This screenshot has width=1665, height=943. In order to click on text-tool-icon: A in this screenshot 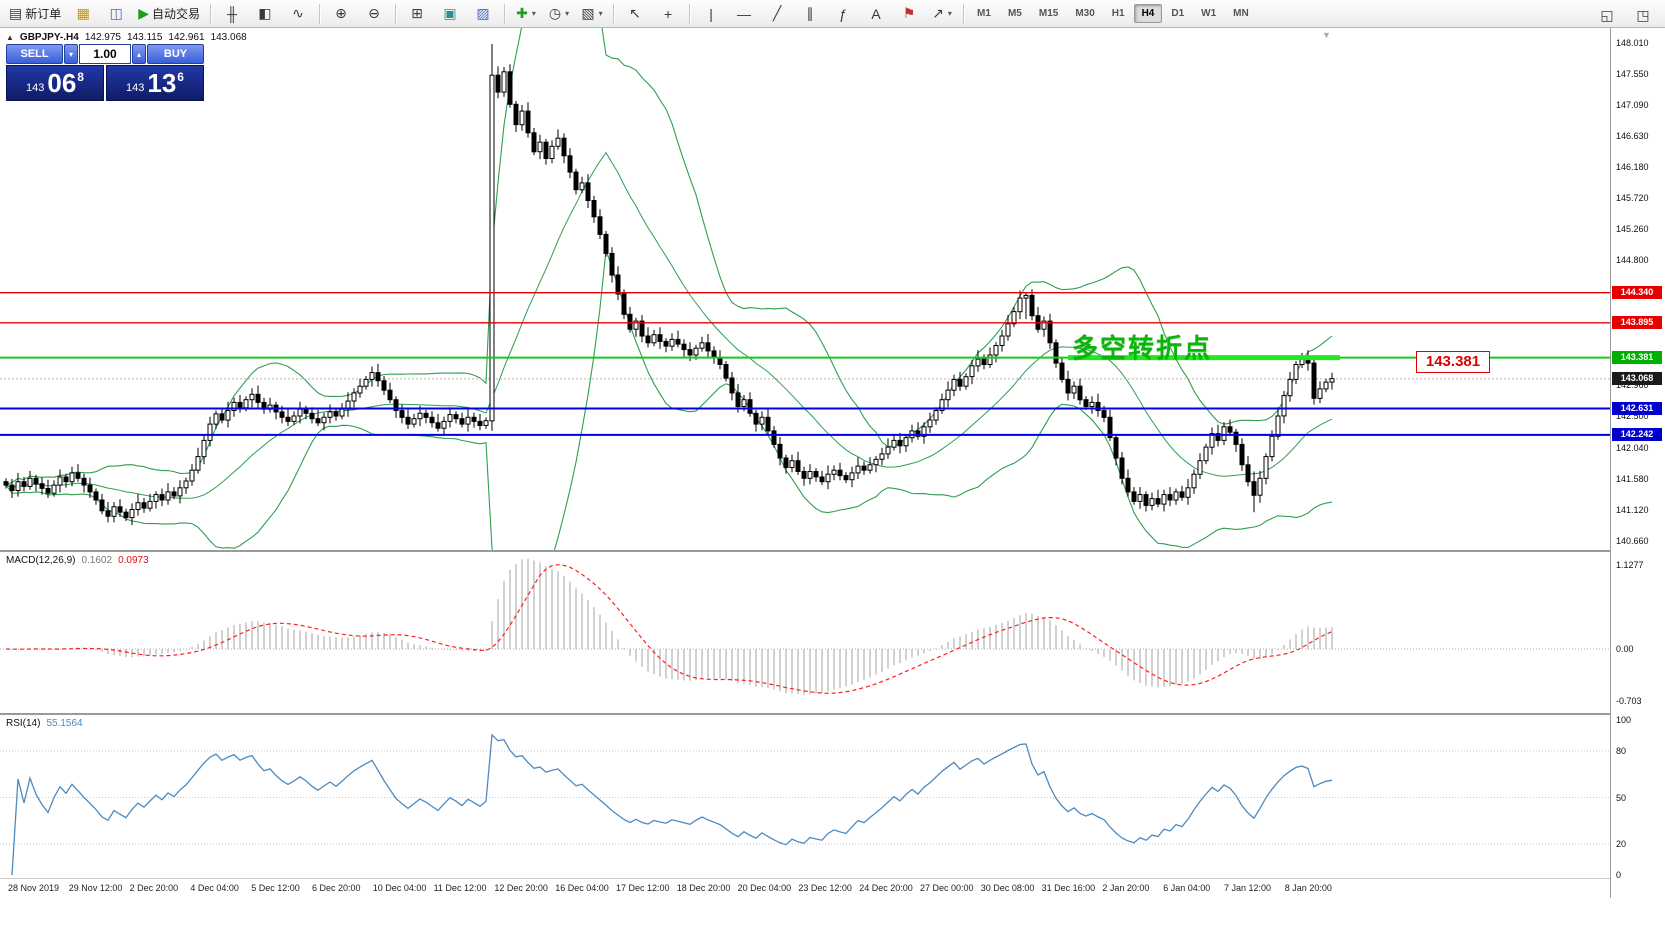, I will do `click(876, 13)`.